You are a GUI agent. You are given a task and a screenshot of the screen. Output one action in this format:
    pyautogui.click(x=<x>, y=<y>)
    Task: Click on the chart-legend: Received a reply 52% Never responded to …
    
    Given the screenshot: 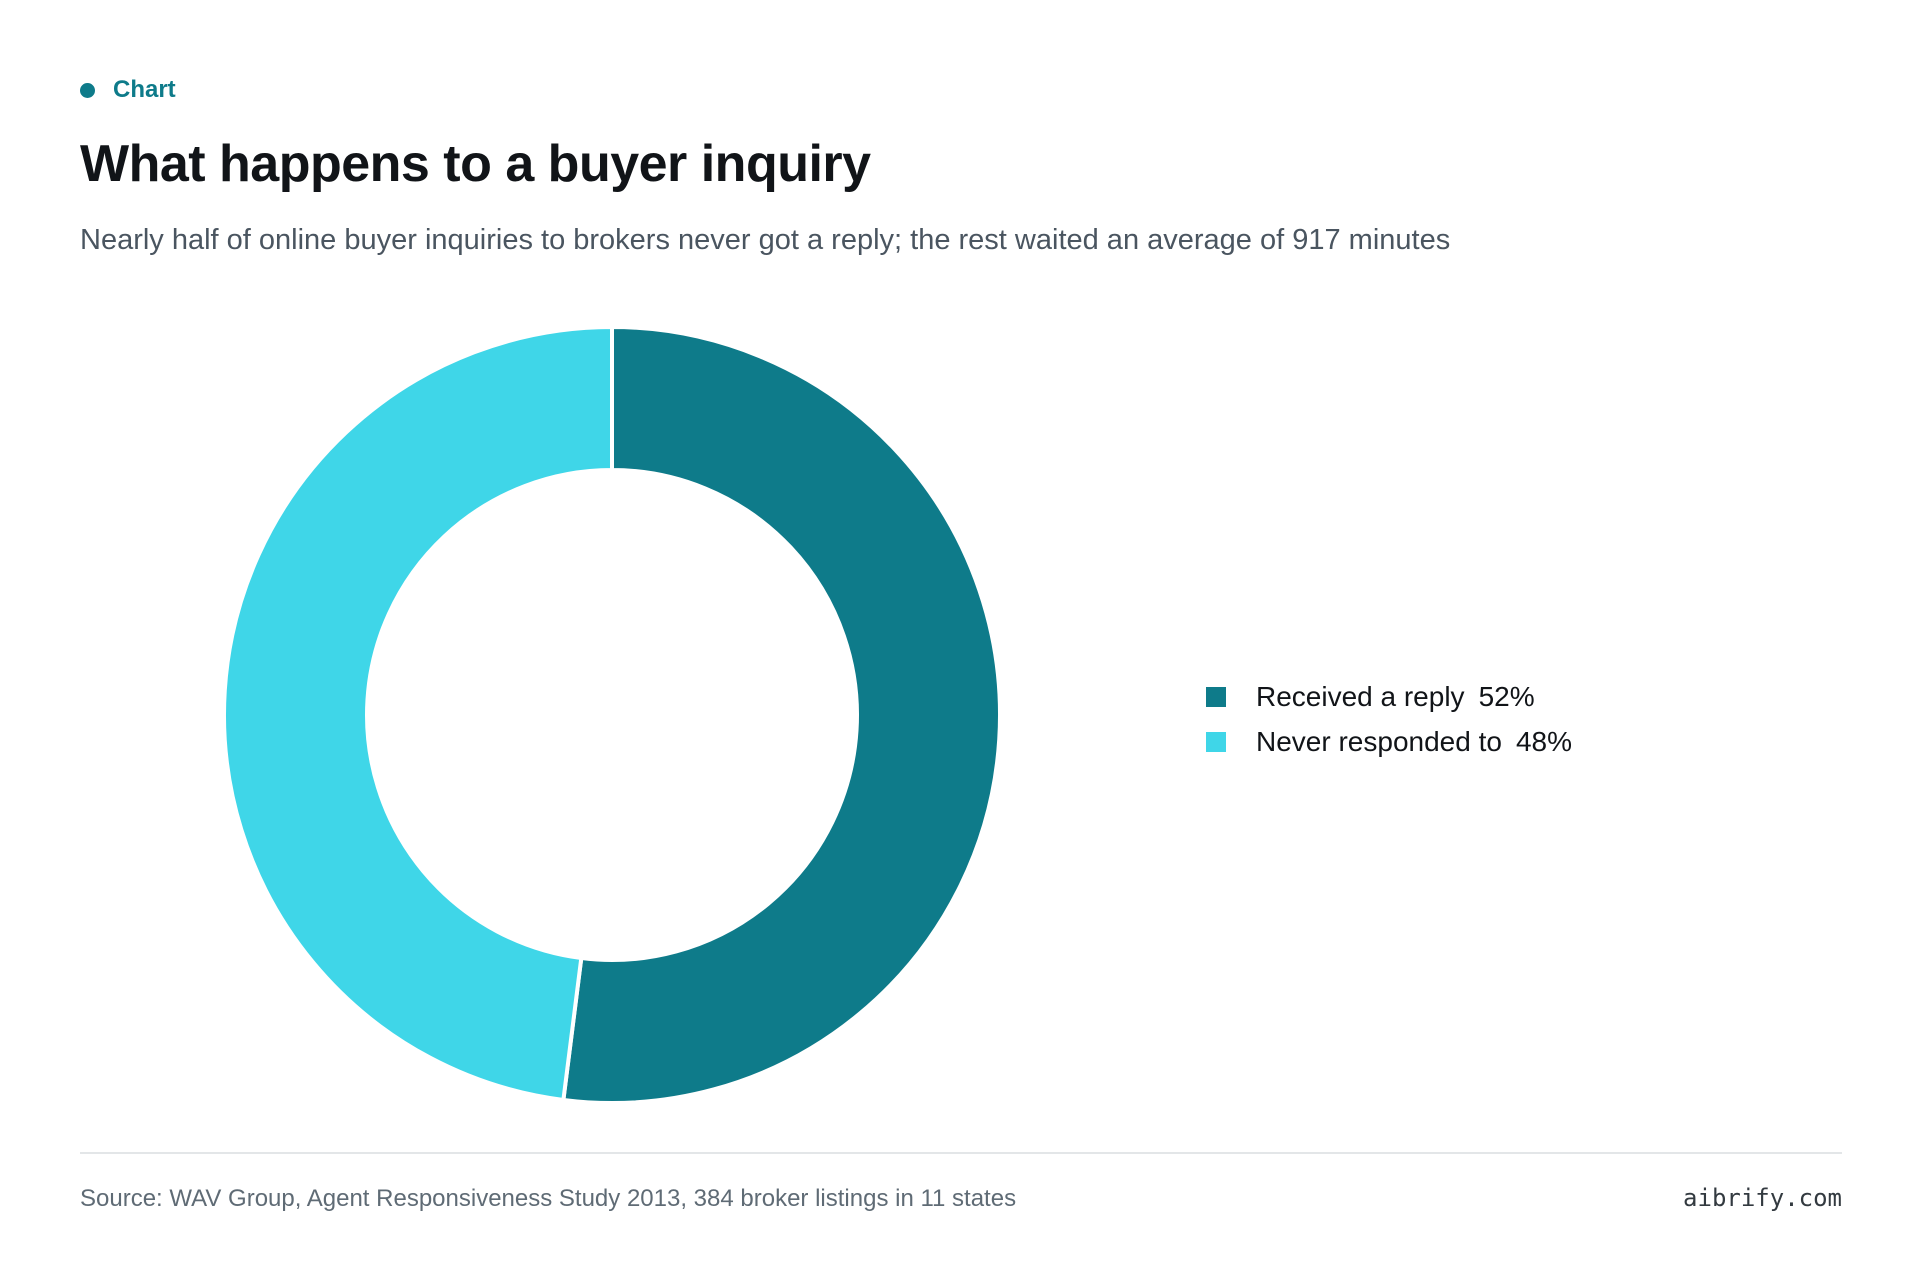 What is the action you would take?
    pyautogui.click(x=1389, y=719)
    